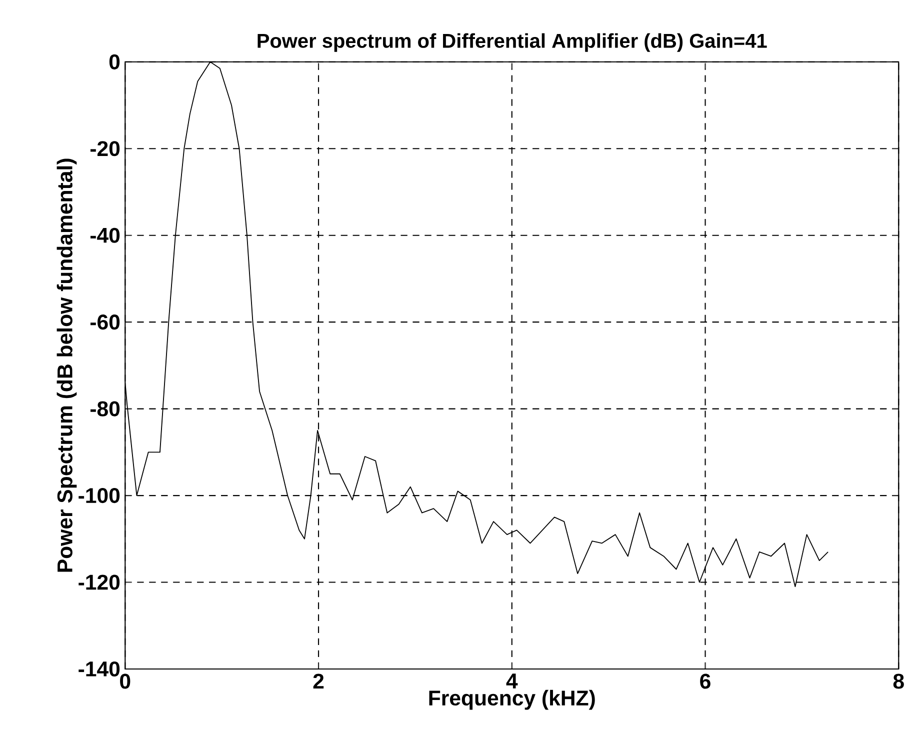  Describe the element at coordinates (318, 681) in the screenshot. I see `x-tick-label: 2` at that location.